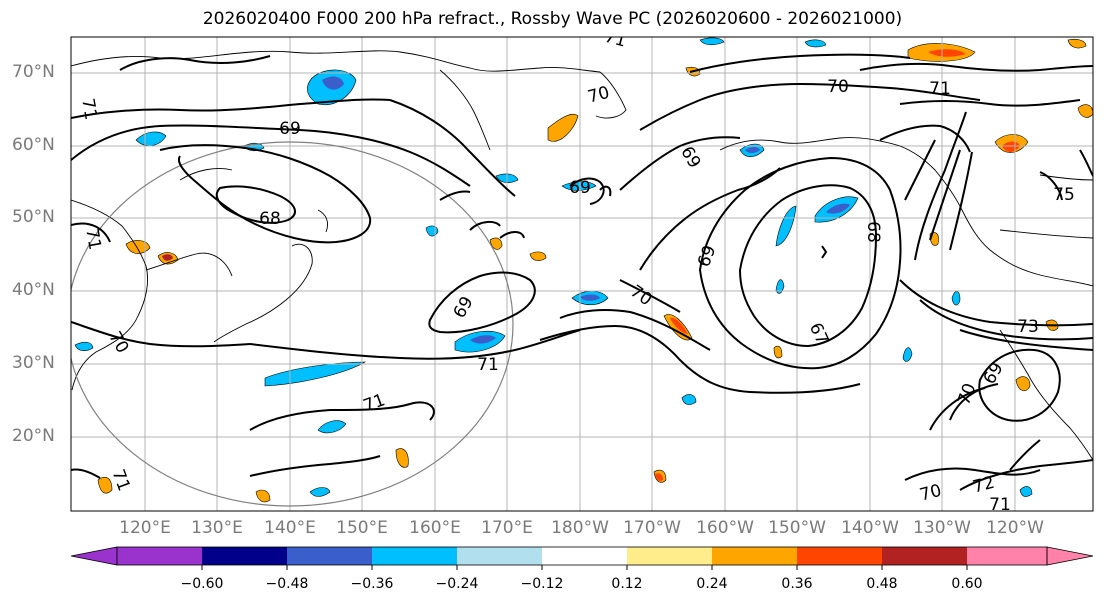 Image resolution: width=1105 pixels, height=604 pixels. What do you see at coordinates (1028, 327) in the screenshot?
I see `contour-label: 73` at bounding box center [1028, 327].